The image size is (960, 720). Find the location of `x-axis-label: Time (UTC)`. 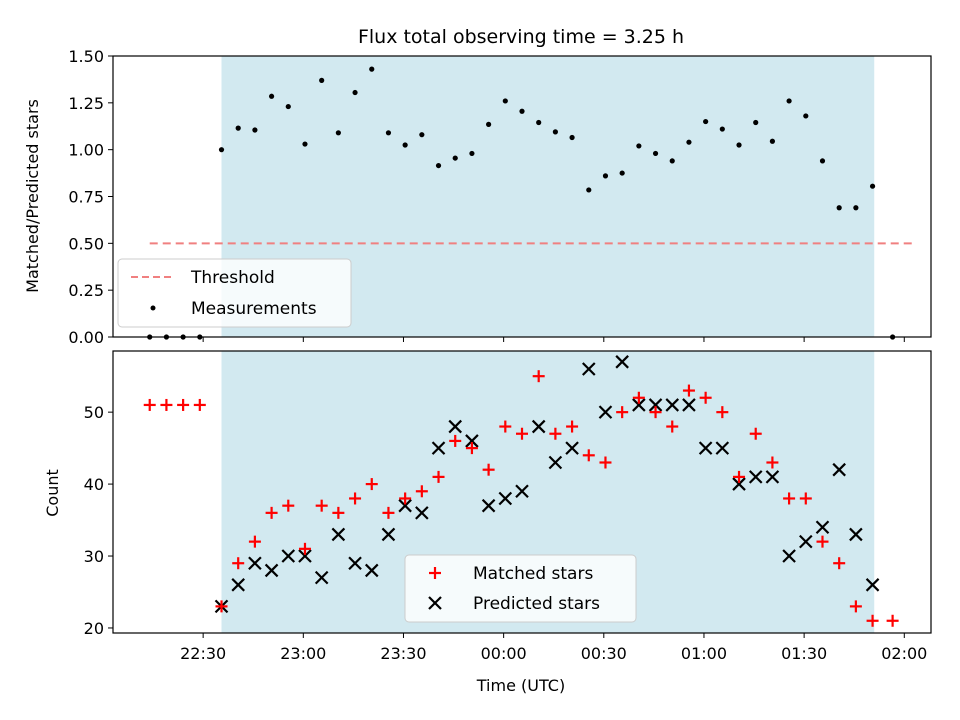

x-axis-label: Time (UTC) is located at coordinates (520, 685).